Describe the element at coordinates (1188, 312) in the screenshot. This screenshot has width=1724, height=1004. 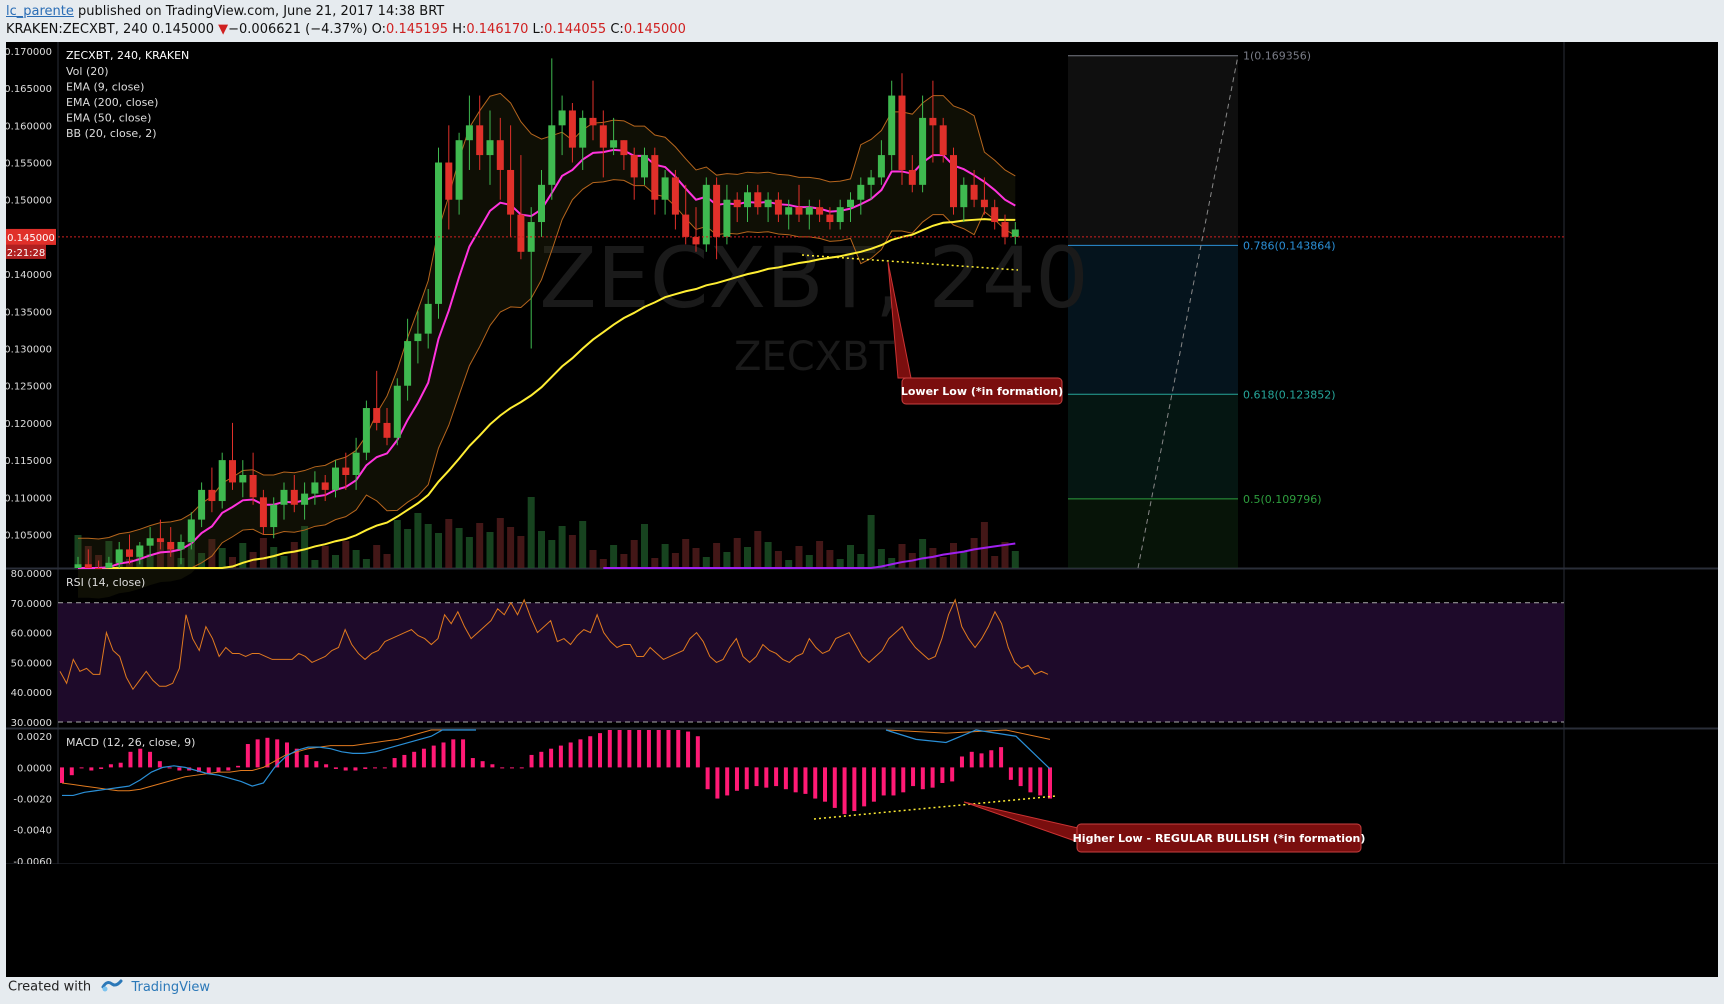
I see `fib-diagonal-line` at that location.